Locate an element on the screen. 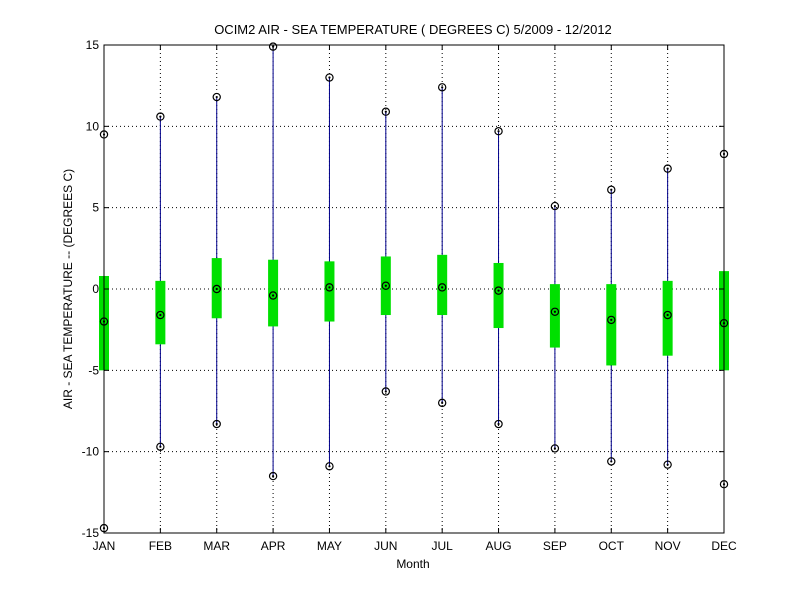 Image resolution: width=800 pixels, height=600 pixels. max-dot-jul is located at coordinates (442, 87).